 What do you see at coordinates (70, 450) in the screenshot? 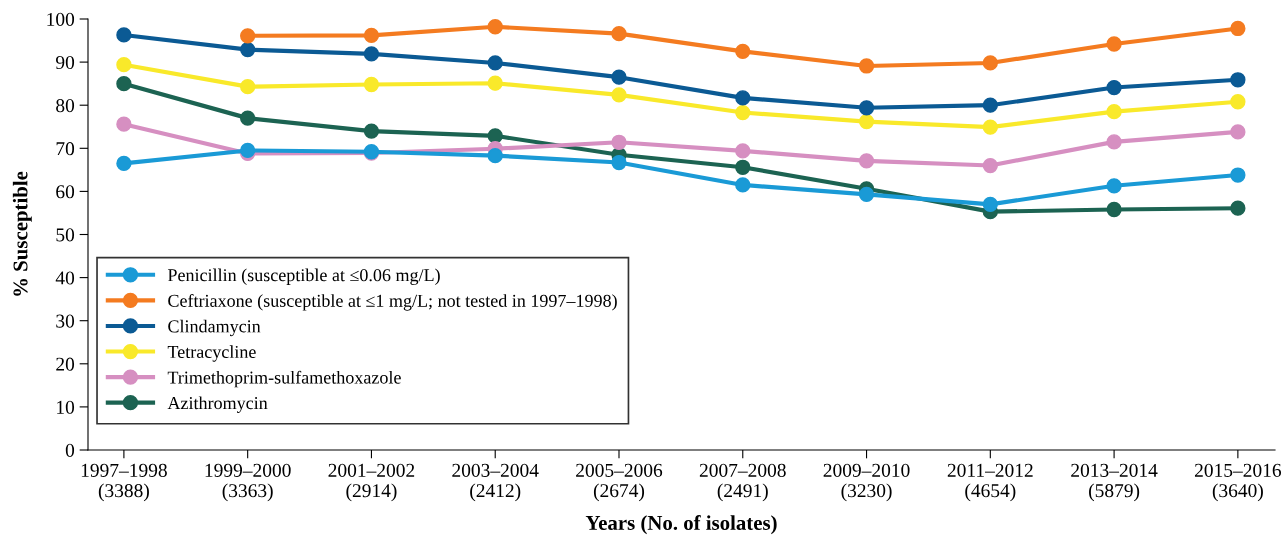
I see `y-tick-label: 0` at bounding box center [70, 450].